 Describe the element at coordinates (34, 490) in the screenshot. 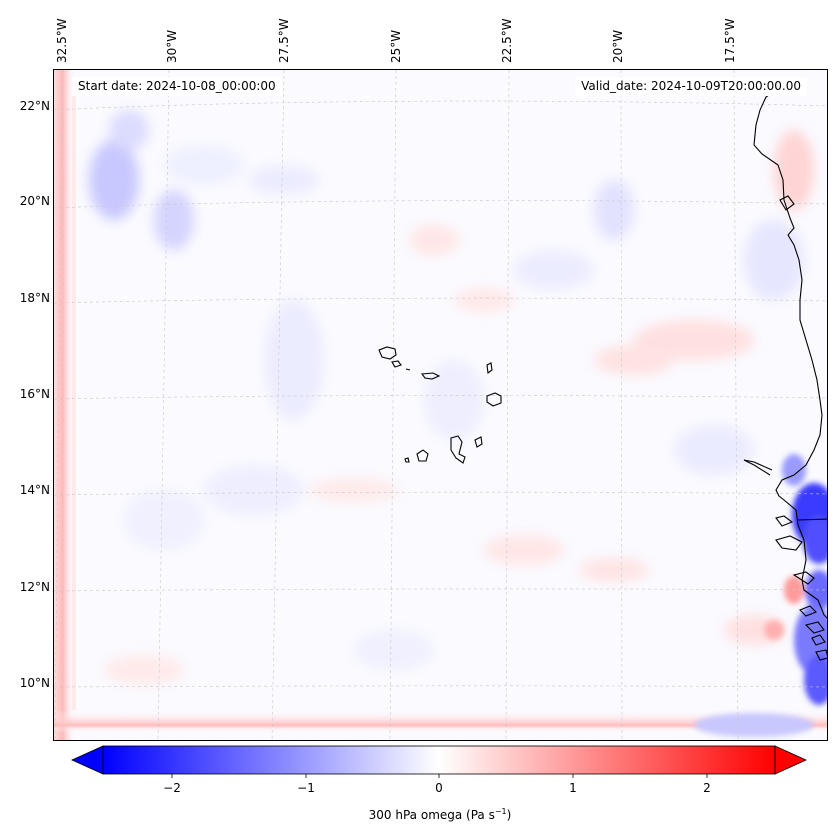

I see `lat-label-14n: 14°N` at that location.